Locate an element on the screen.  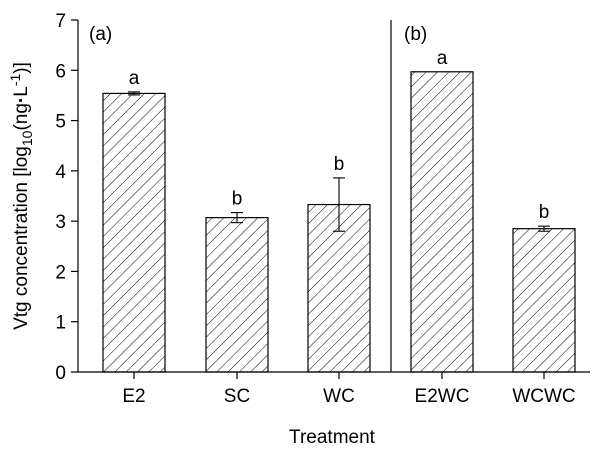
x-tick-label: WC is located at coordinates (339, 396).